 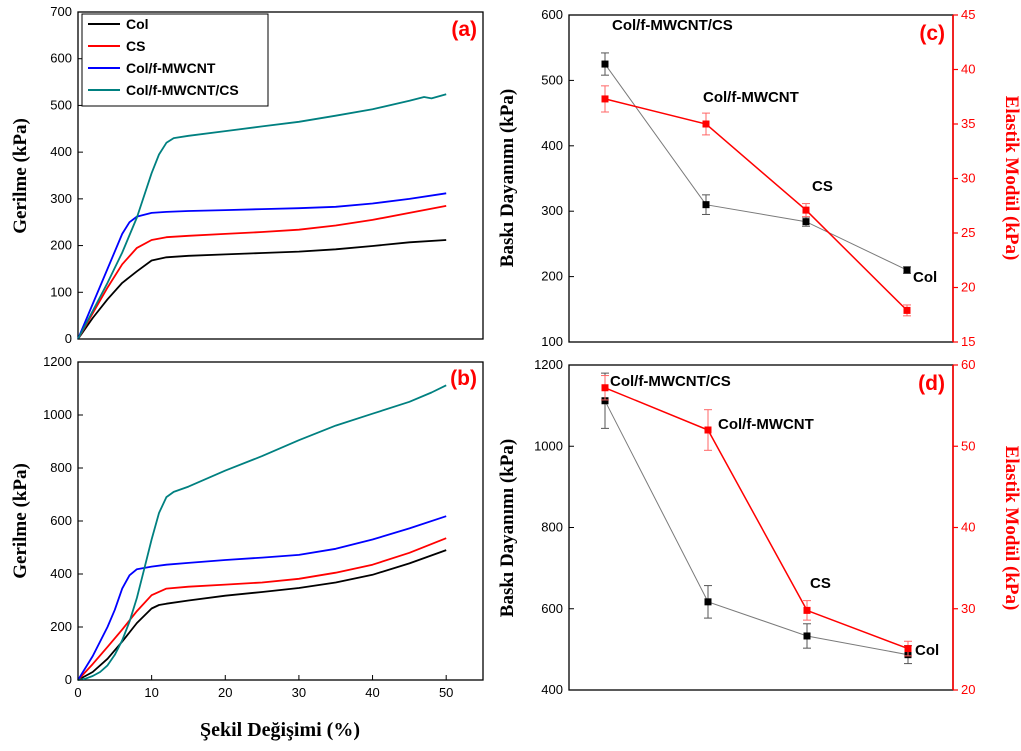 I want to click on panel-b-ytick-label: 1000, so click(x=57, y=414).